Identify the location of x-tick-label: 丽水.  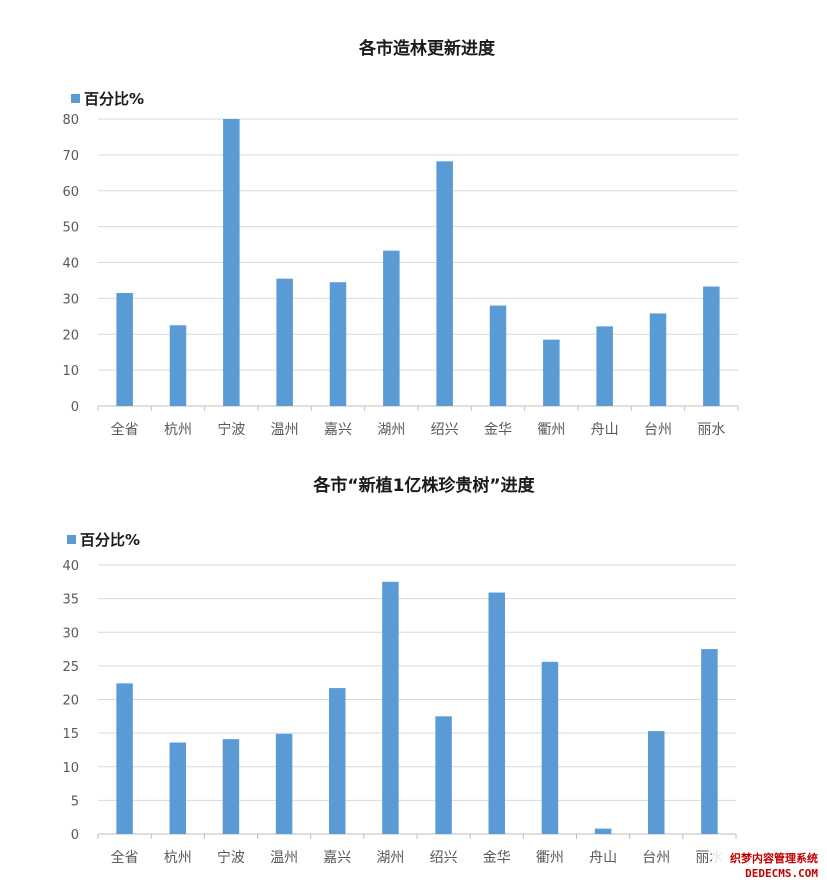
(711, 430).